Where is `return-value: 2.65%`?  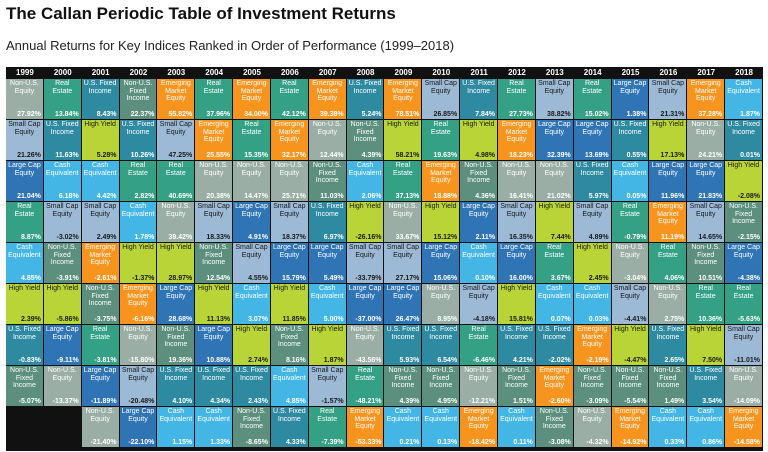
return-value: 2.65% is located at coordinates (674, 360).